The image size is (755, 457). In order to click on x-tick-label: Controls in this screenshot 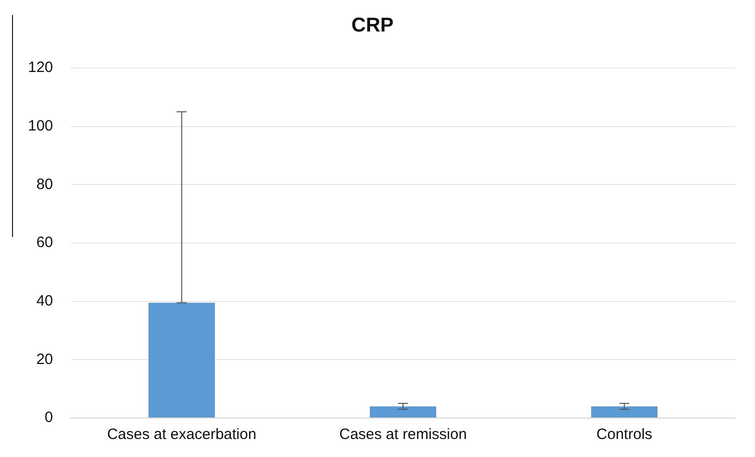, I will do `click(624, 435)`.